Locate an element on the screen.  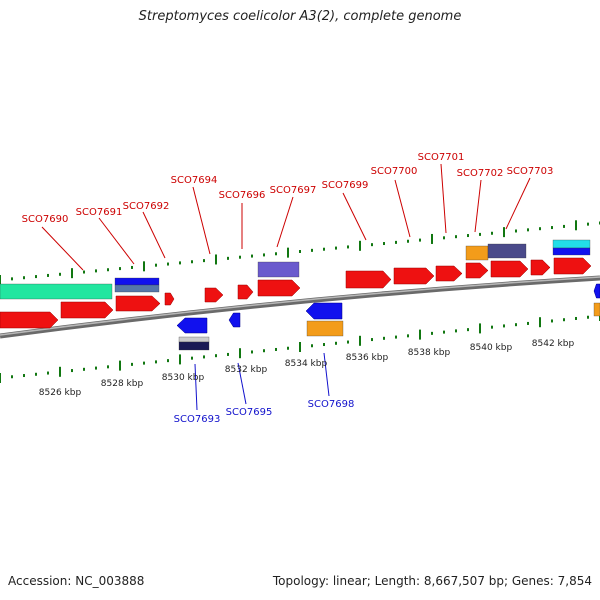
genome-backbone is located at coordinates (300, 307).